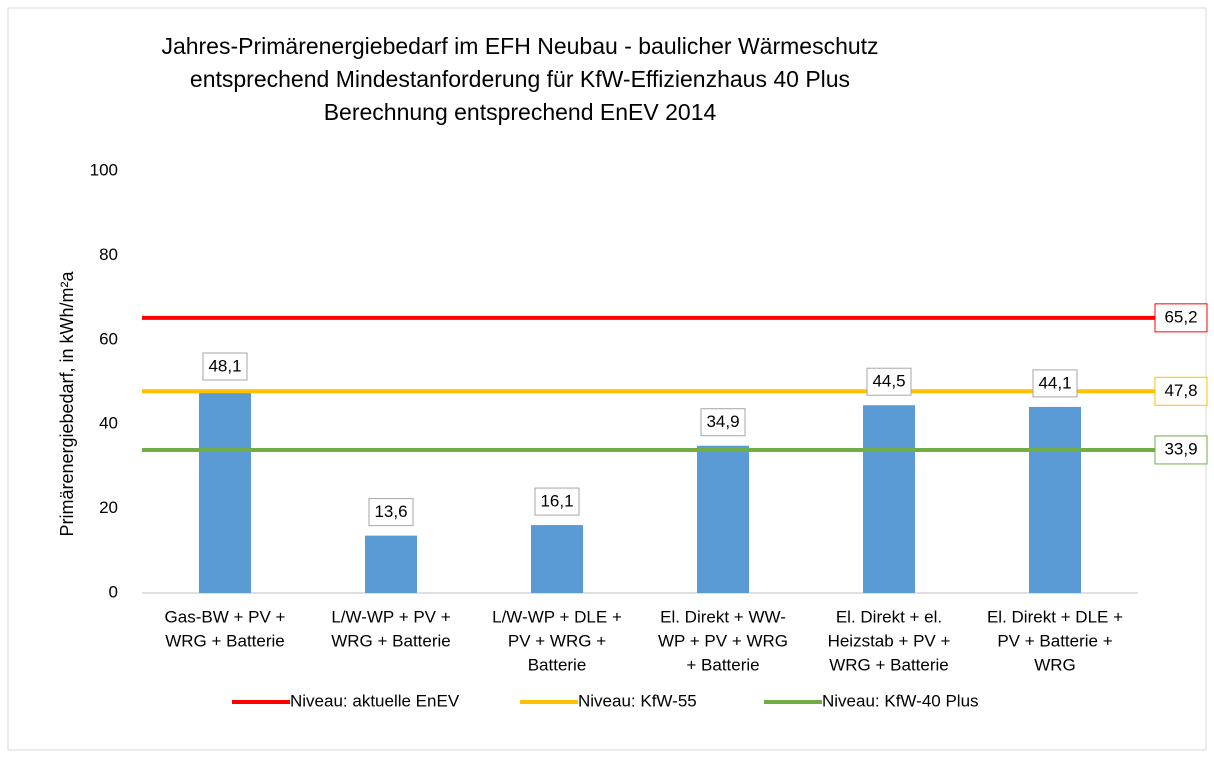  What do you see at coordinates (1055, 616) in the screenshot?
I see `x-tick-label: El. Direkt + DLE +` at bounding box center [1055, 616].